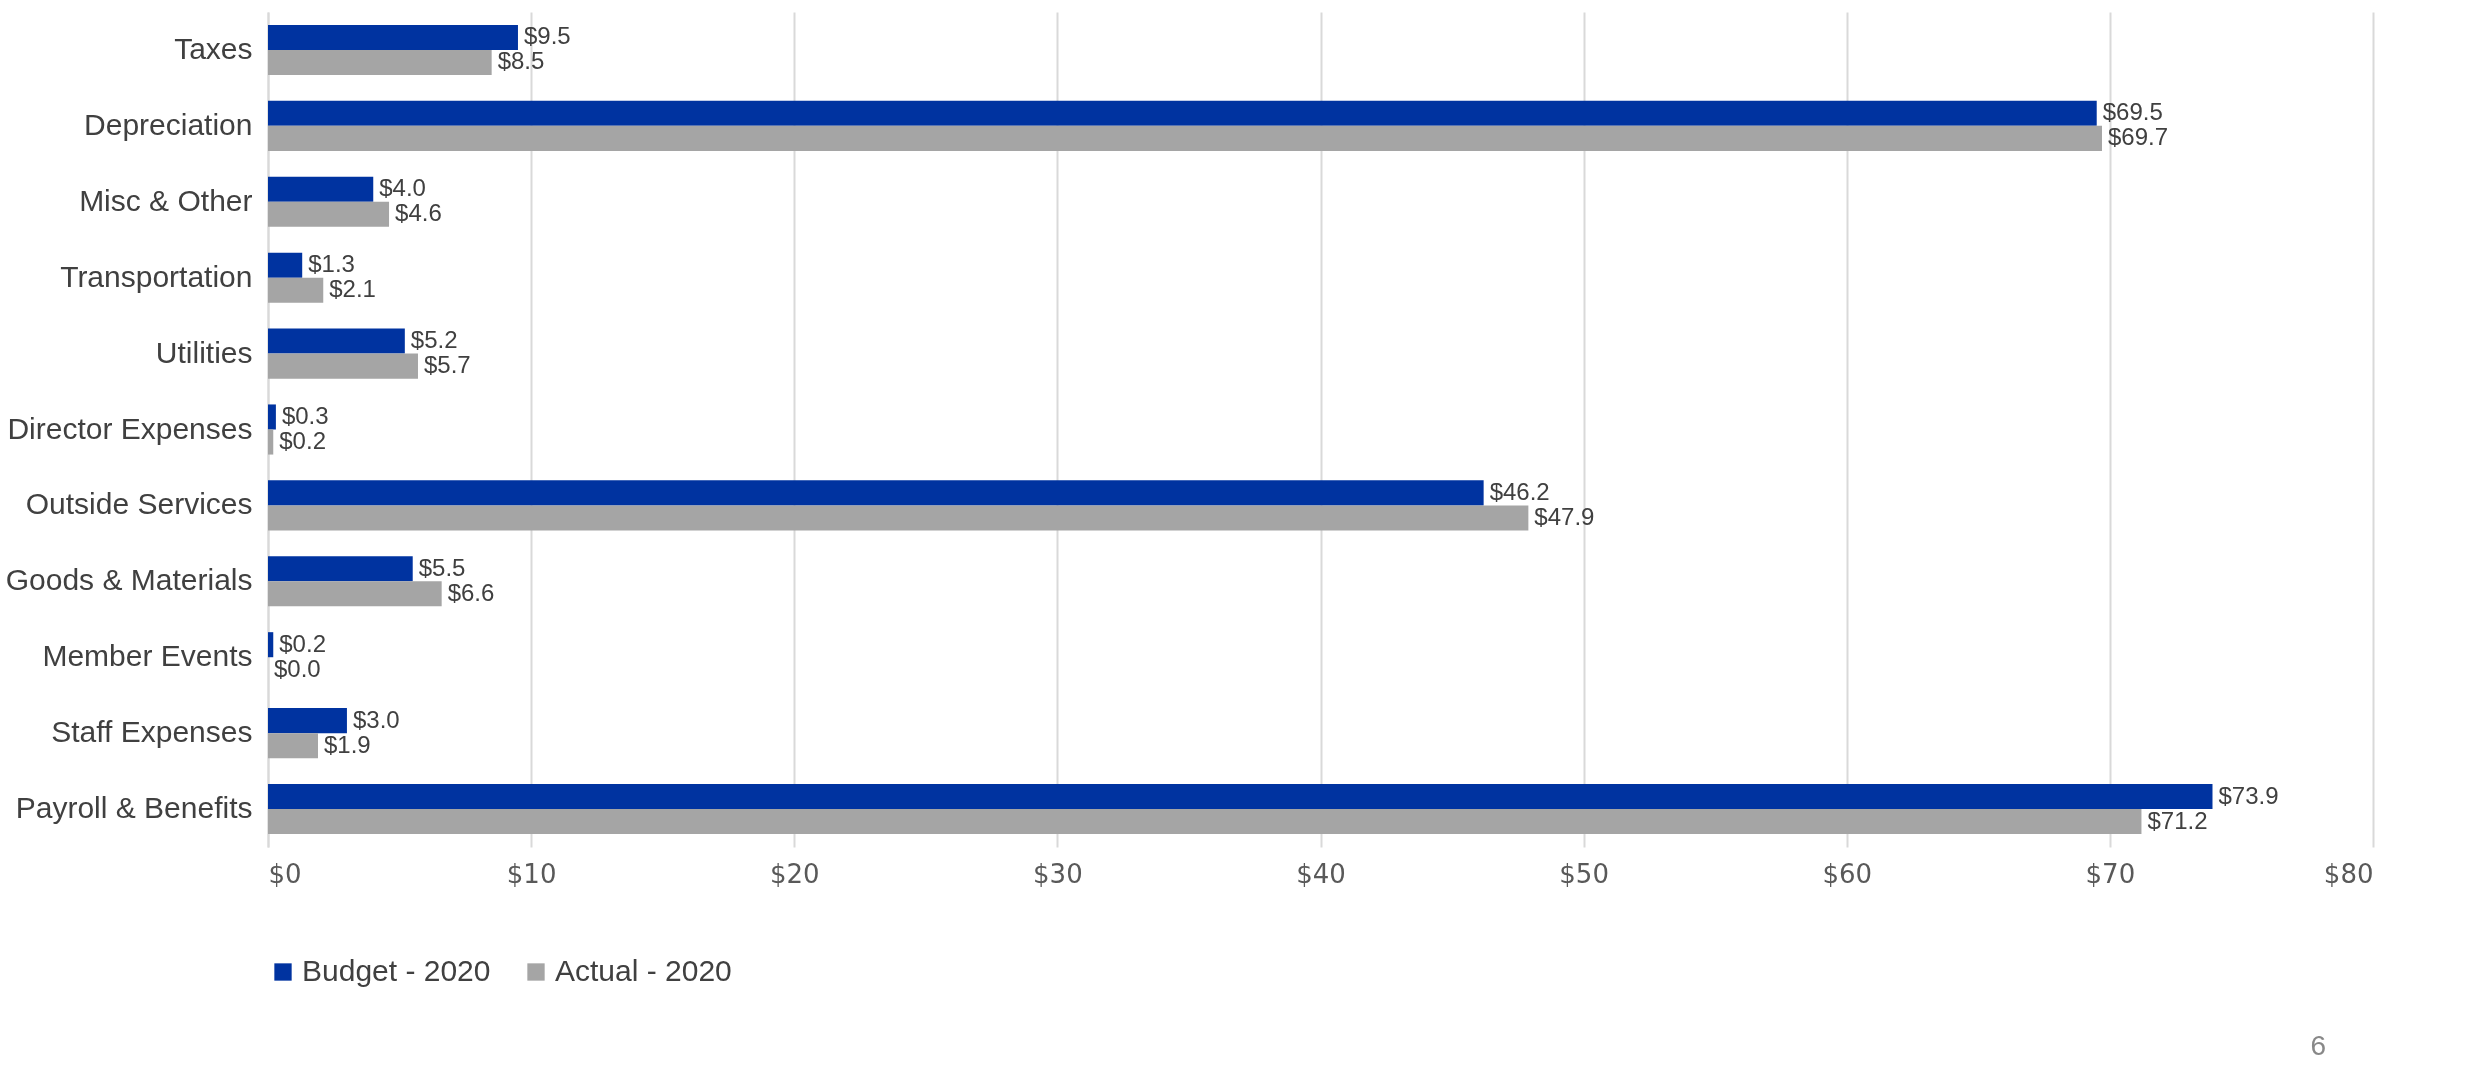 This screenshot has height=1068, width=2476. I want to click on y-tick-label: Misc & Other, so click(166, 200).